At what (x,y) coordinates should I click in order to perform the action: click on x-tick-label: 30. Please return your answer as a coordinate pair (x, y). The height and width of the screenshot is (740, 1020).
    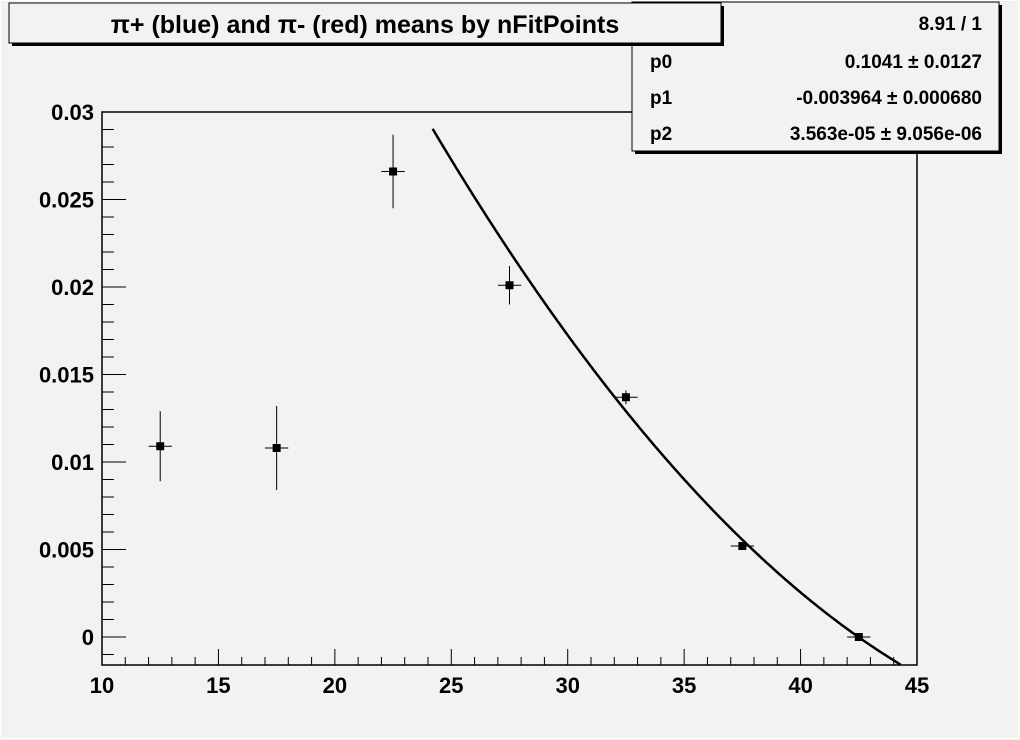
    Looking at the image, I should click on (567, 685).